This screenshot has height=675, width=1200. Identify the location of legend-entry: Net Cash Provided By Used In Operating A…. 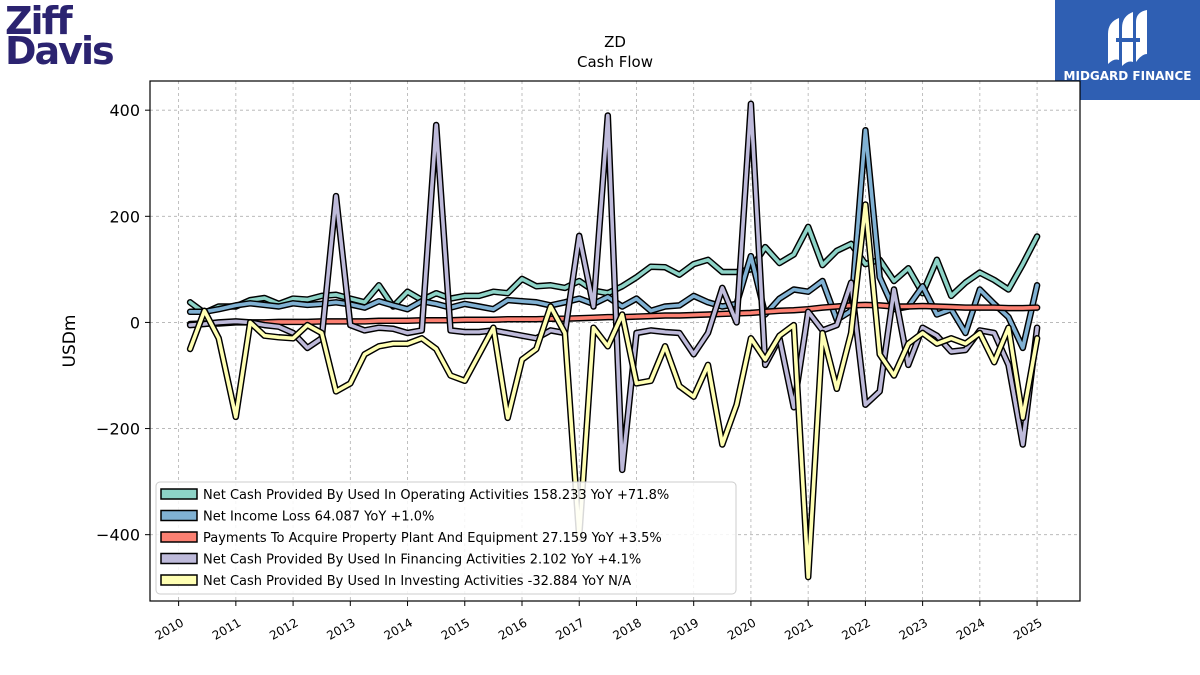
(436, 495).